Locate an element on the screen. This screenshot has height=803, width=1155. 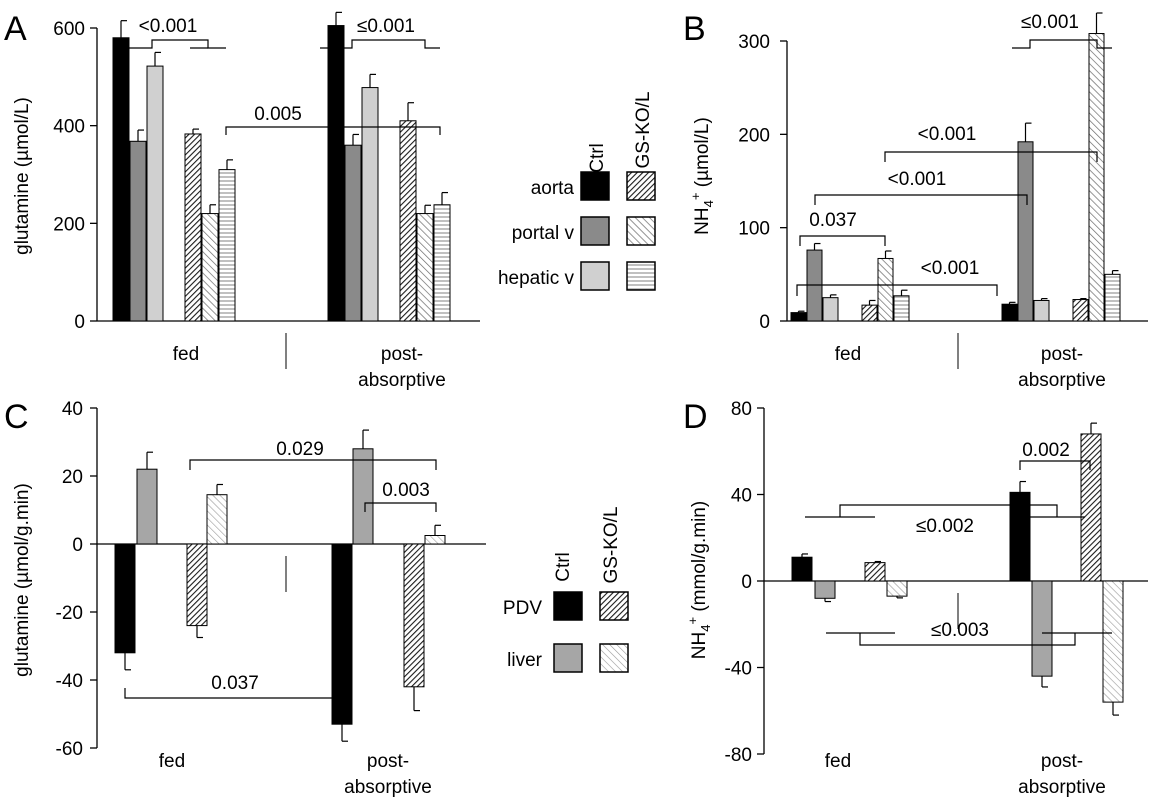
annotation: 0.005 is located at coordinates (278, 114).